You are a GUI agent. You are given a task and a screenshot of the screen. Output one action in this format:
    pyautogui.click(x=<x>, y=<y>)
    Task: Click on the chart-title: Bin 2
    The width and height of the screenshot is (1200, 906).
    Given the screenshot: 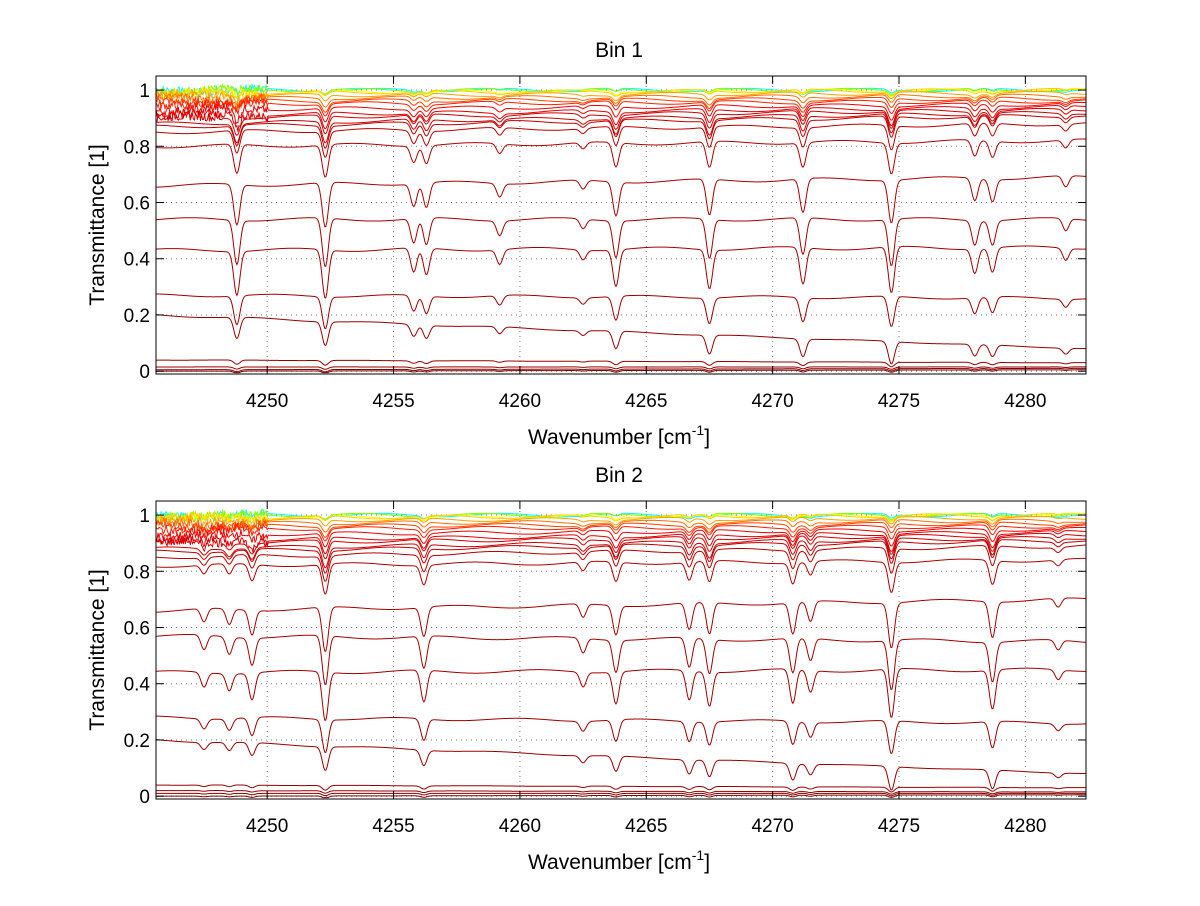 What is the action you would take?
    pyautogui.click(x=619, y=475)
    